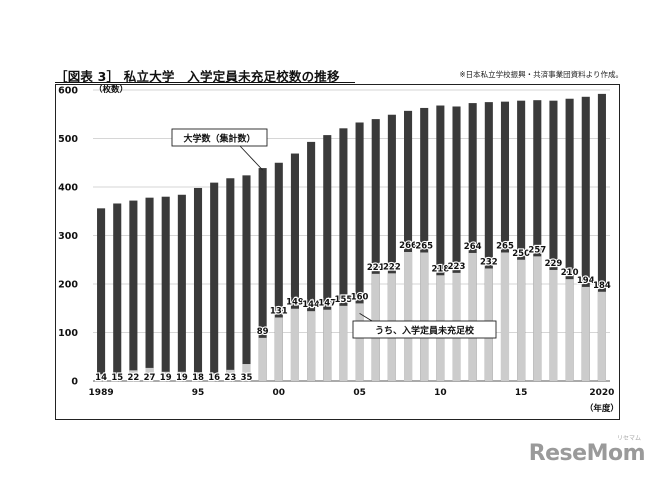 The image size is (667, 480). Describe the element at coordinates (628, 438) in the screenshot. I see `logo-kana: リセマム` at that location.